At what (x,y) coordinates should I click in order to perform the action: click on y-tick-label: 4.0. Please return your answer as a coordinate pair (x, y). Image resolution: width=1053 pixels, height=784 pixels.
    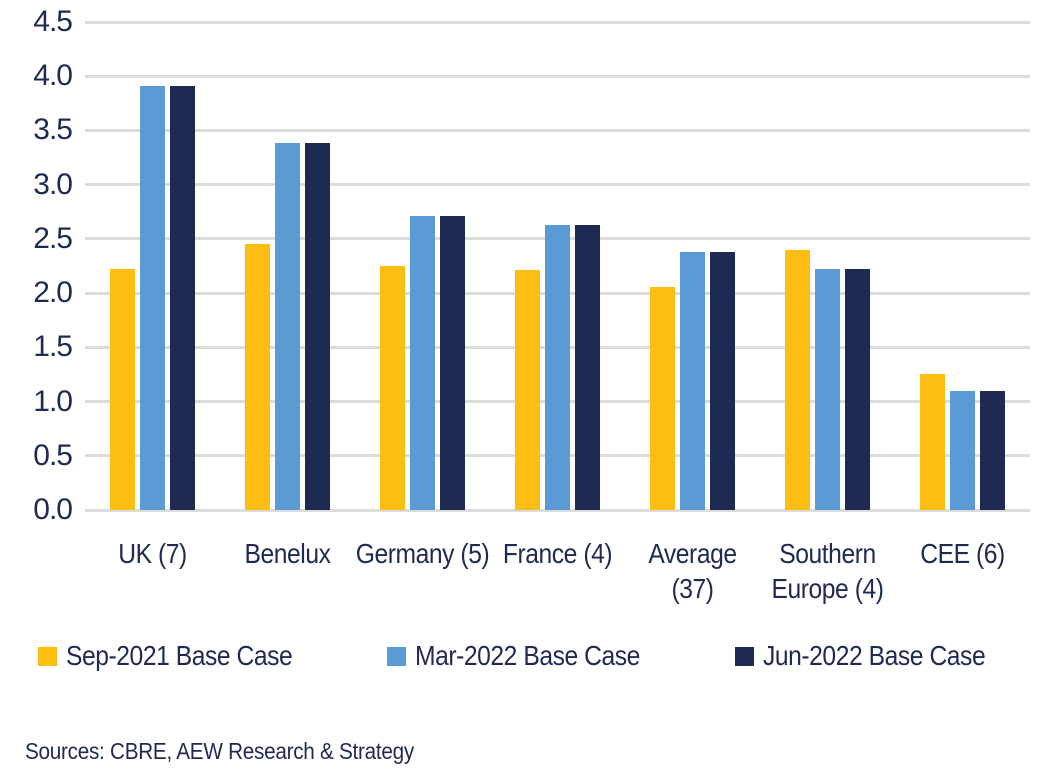
    Looking at the image, I should click on (53, 76).